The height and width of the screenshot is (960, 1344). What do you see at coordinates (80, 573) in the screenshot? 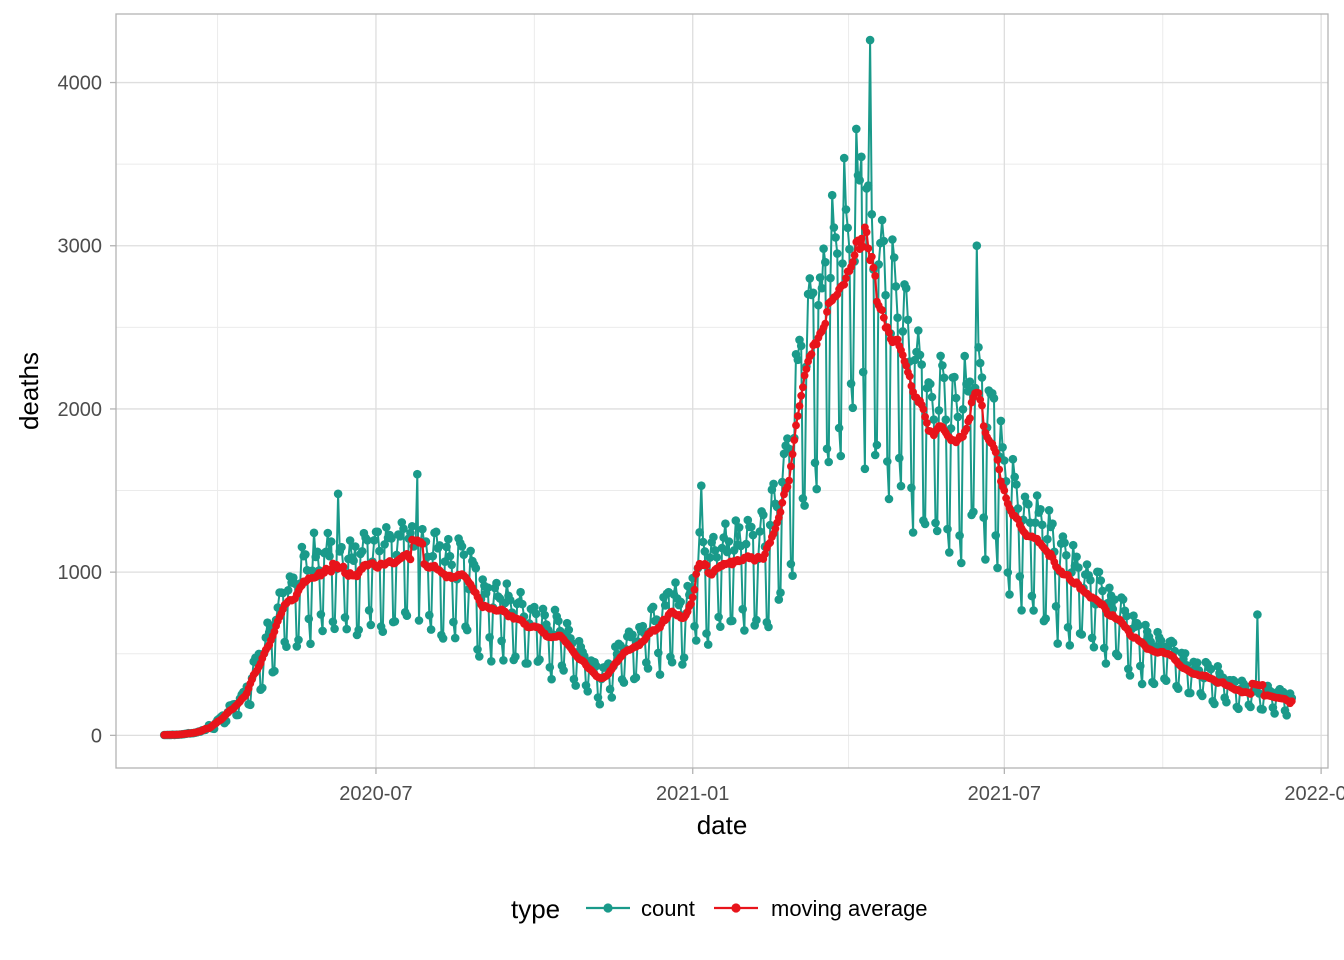
I see `y-tick-label: 1000` at bounding box center [80, 573].